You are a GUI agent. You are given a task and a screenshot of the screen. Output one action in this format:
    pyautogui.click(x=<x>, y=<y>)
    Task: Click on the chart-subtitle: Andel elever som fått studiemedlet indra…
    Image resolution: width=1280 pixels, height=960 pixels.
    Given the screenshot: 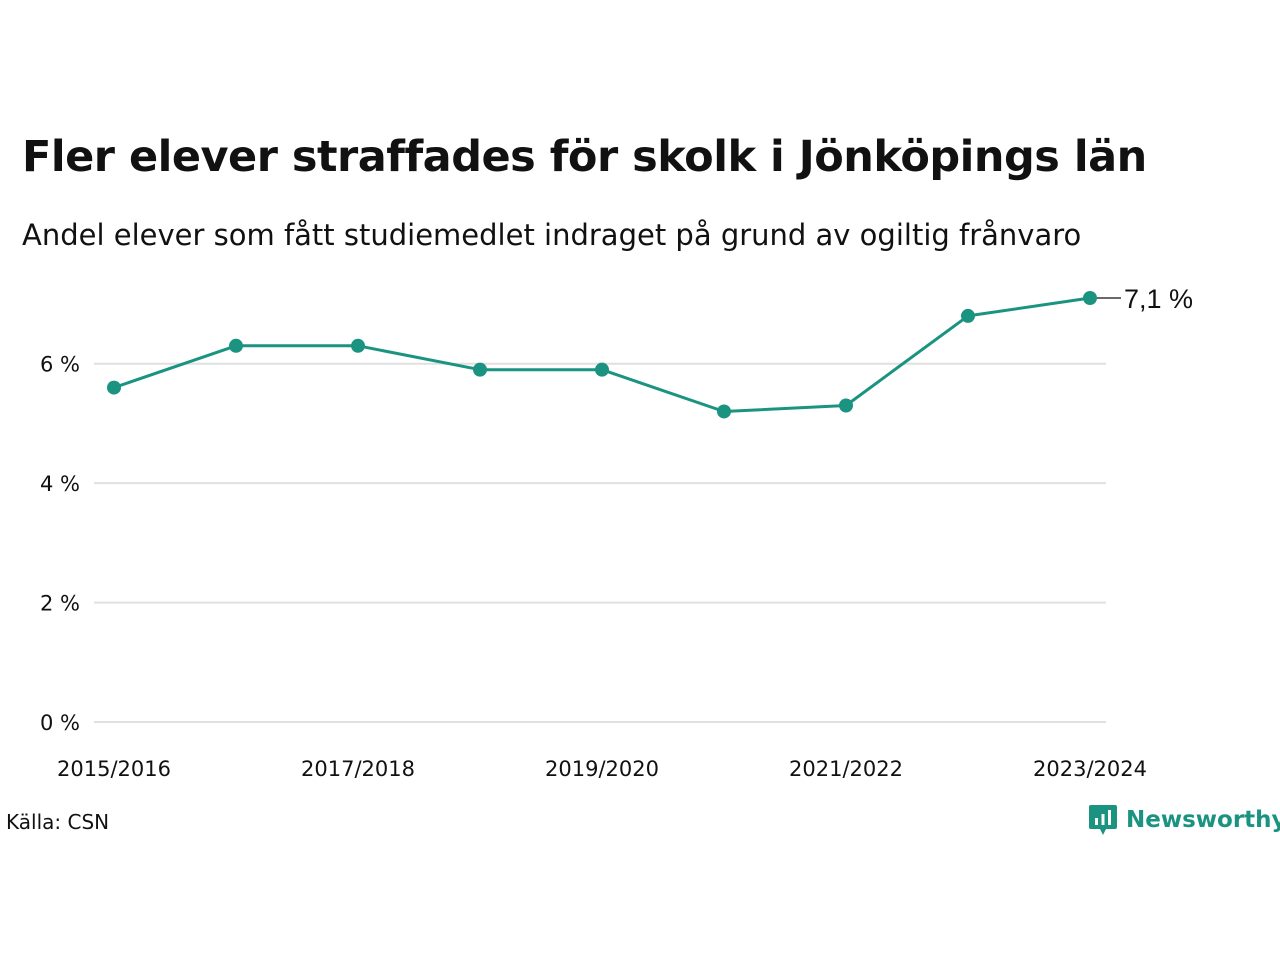 What is the action you would take?
    pyautogui.click(x=552, y=235)
    